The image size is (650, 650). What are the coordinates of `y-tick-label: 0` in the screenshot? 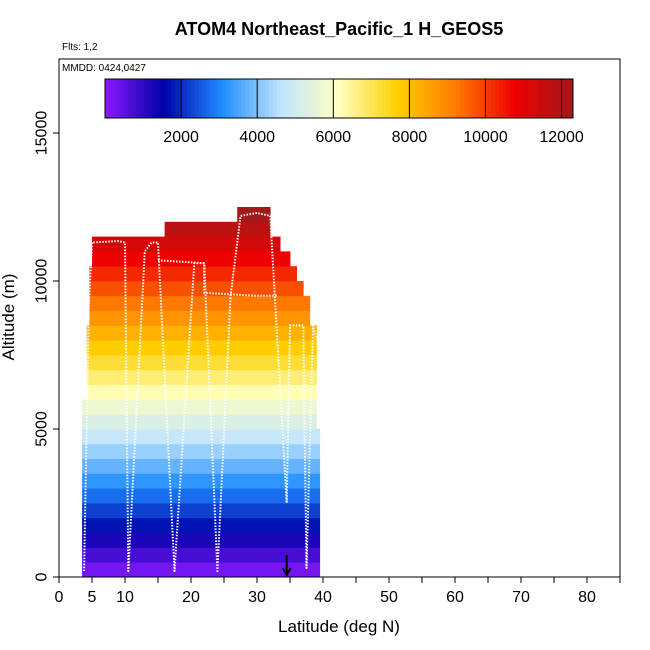 It's located at (42, 576).